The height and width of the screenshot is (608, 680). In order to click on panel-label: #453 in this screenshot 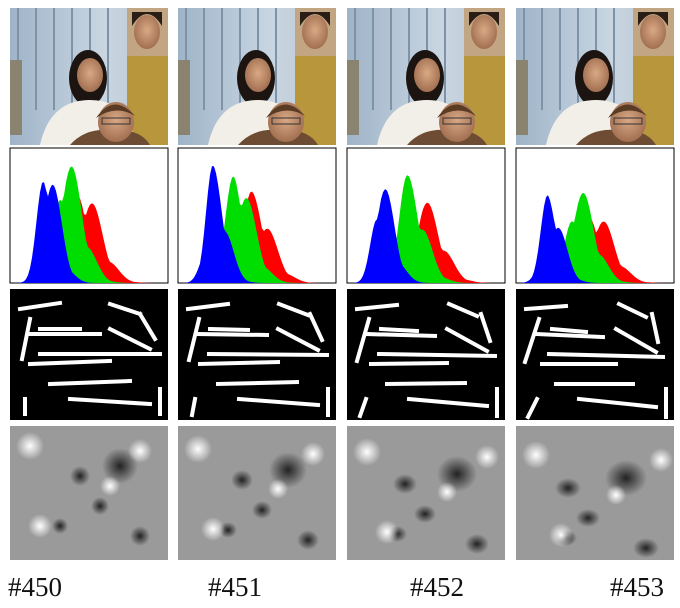, I will do `click(637, 587)`.